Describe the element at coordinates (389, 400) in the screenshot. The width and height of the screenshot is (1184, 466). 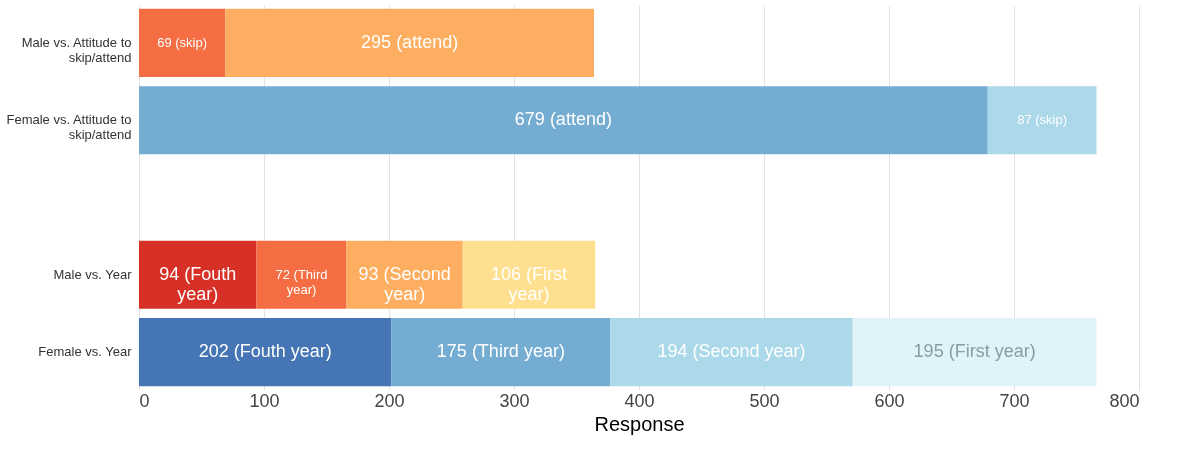
I see `x-tick-label: 200` at that location.